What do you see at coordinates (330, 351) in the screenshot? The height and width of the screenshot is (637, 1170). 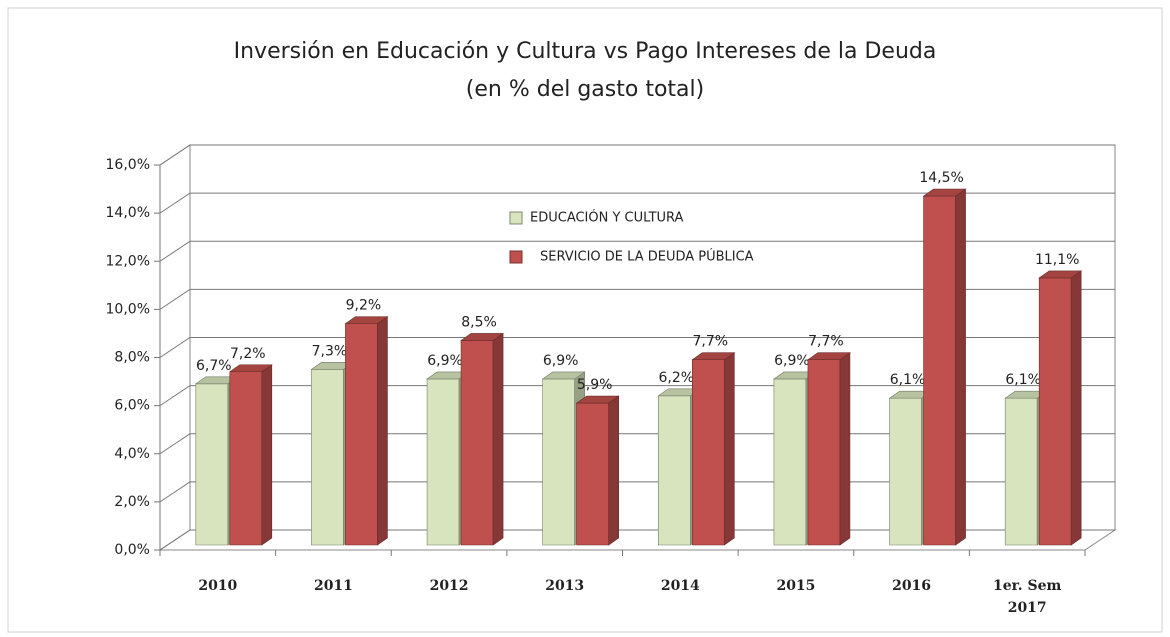 I see `value-label: 7,3%` at bounding box center [330, 351].